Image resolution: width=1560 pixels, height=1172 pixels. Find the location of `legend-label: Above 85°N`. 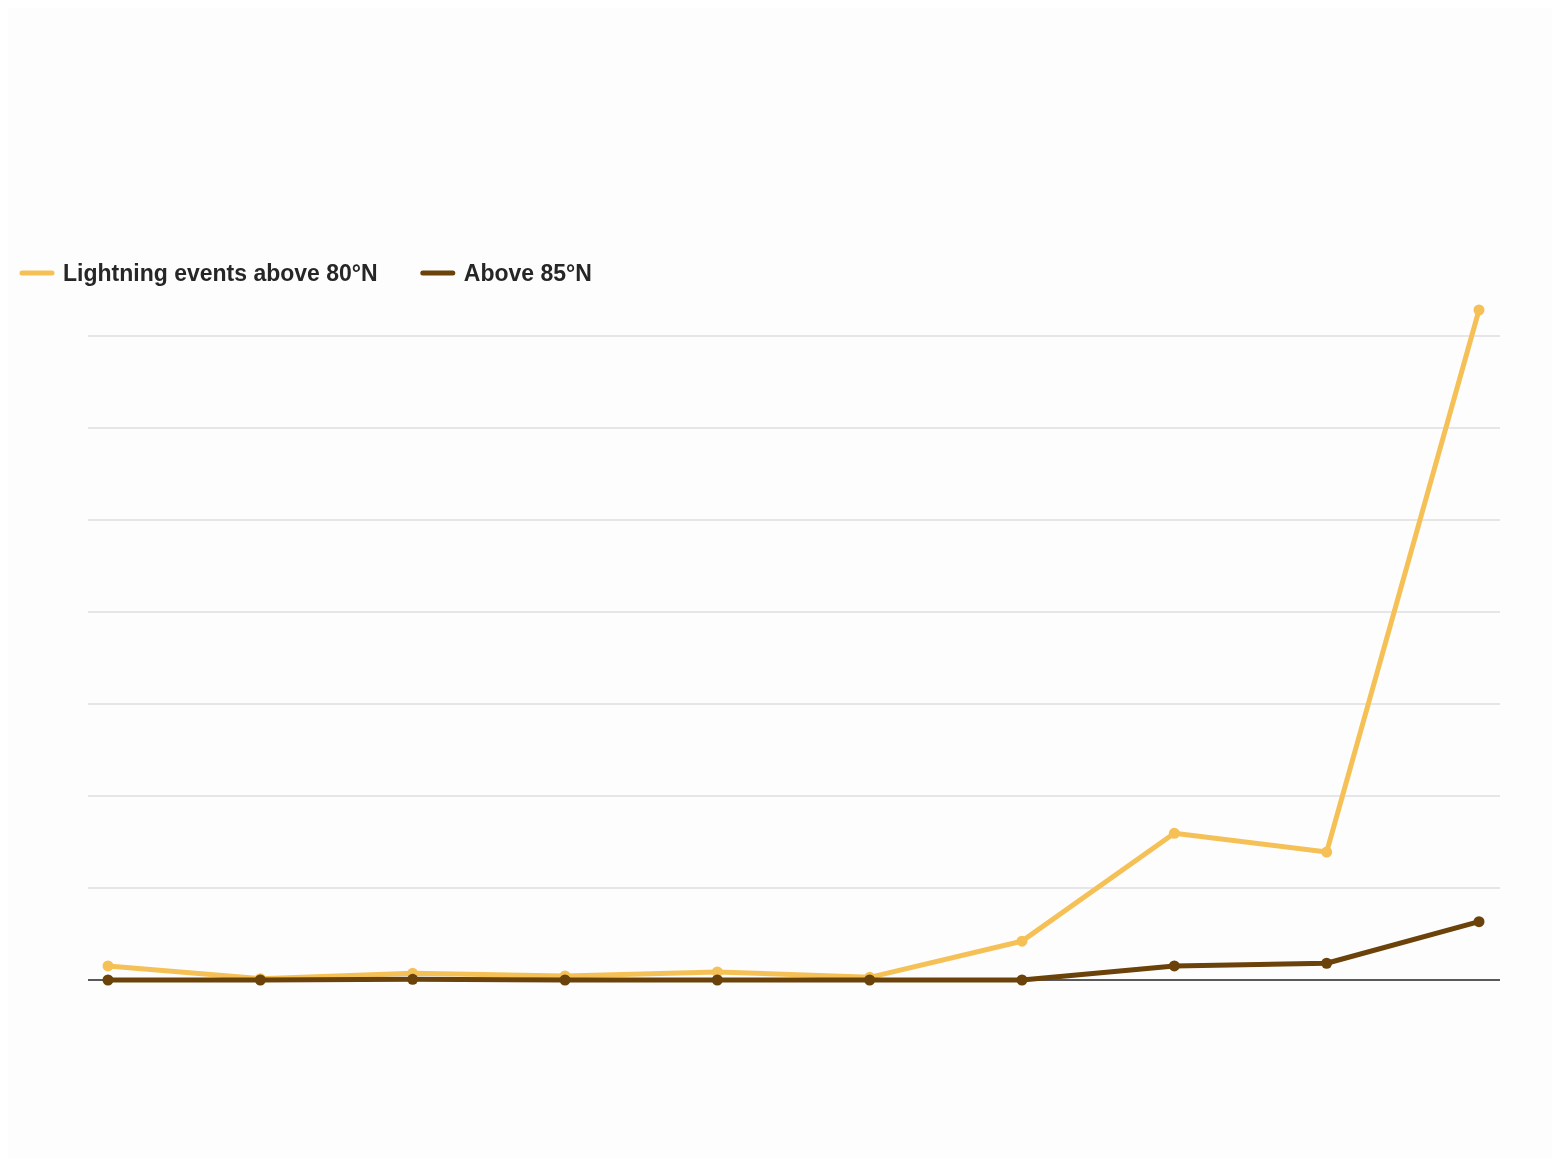

legend-label: Above 85°N is located at coordinates (527, 273).